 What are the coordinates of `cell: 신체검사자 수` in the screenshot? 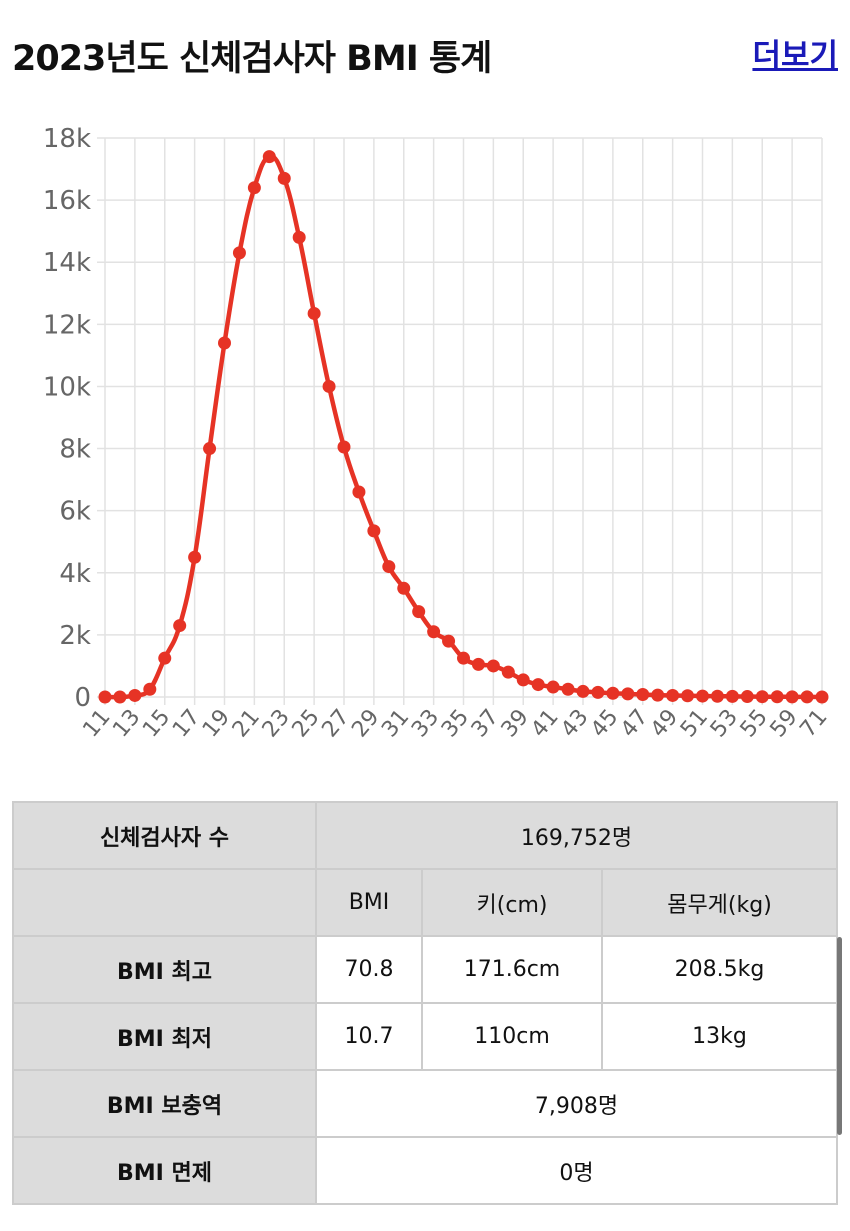 It's located at (164, 835).